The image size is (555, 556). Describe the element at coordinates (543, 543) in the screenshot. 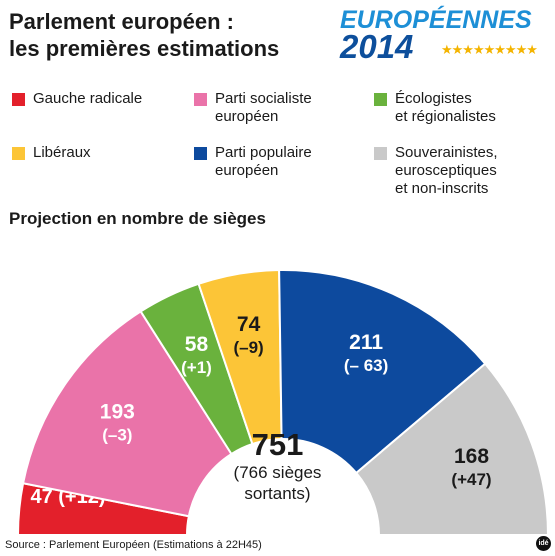

I see `ide-logo-icon: idé` at that location.